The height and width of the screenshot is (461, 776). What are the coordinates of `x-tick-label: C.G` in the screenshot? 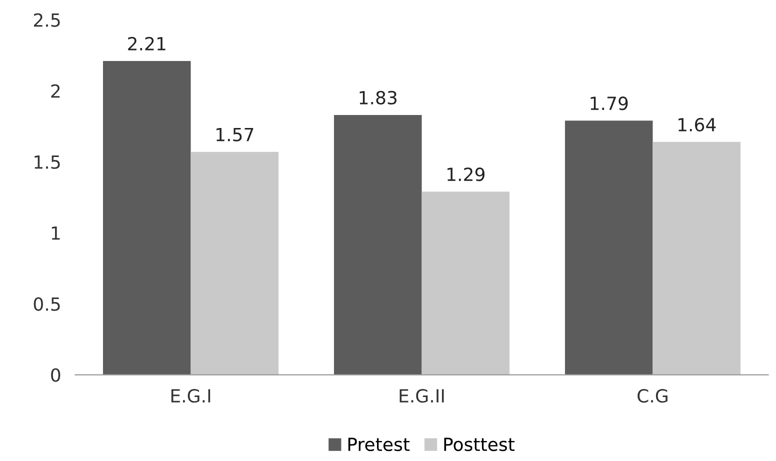 It's located at (653, 396).